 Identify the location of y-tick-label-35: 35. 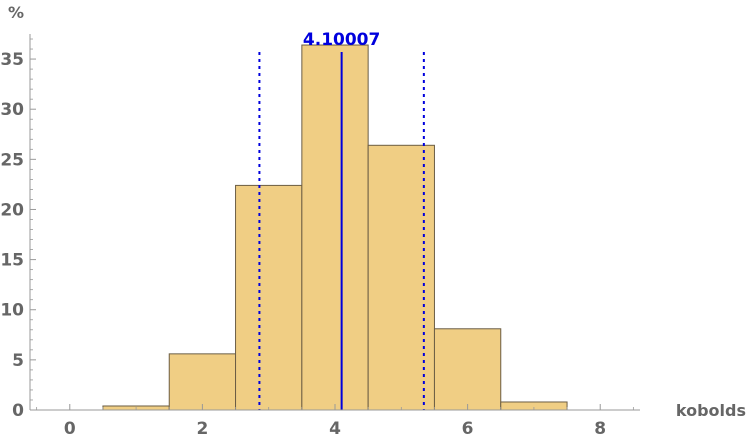
(12, 60).